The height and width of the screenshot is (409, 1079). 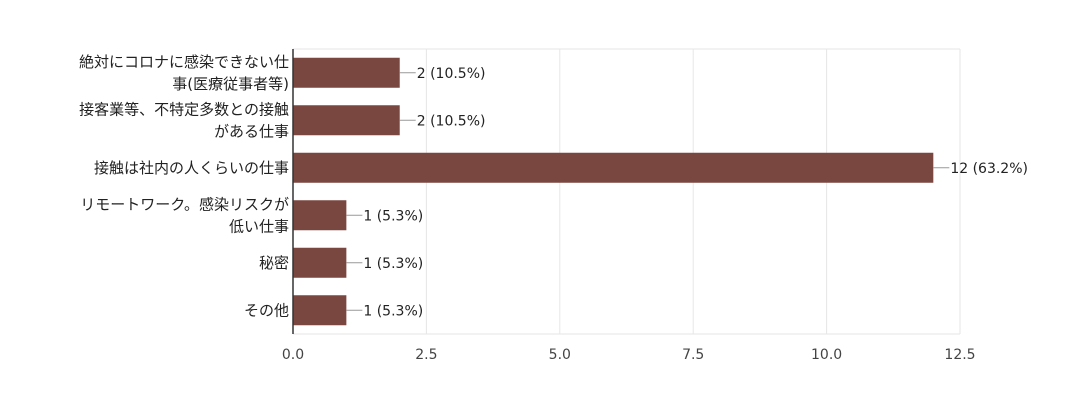 What do you see at coordinates (629, 355) in the screenshot?
I see `x-tick-labels: 0.0 2.5 5.0 7.5 10.0 12.5` at bounding box center [629, 355].